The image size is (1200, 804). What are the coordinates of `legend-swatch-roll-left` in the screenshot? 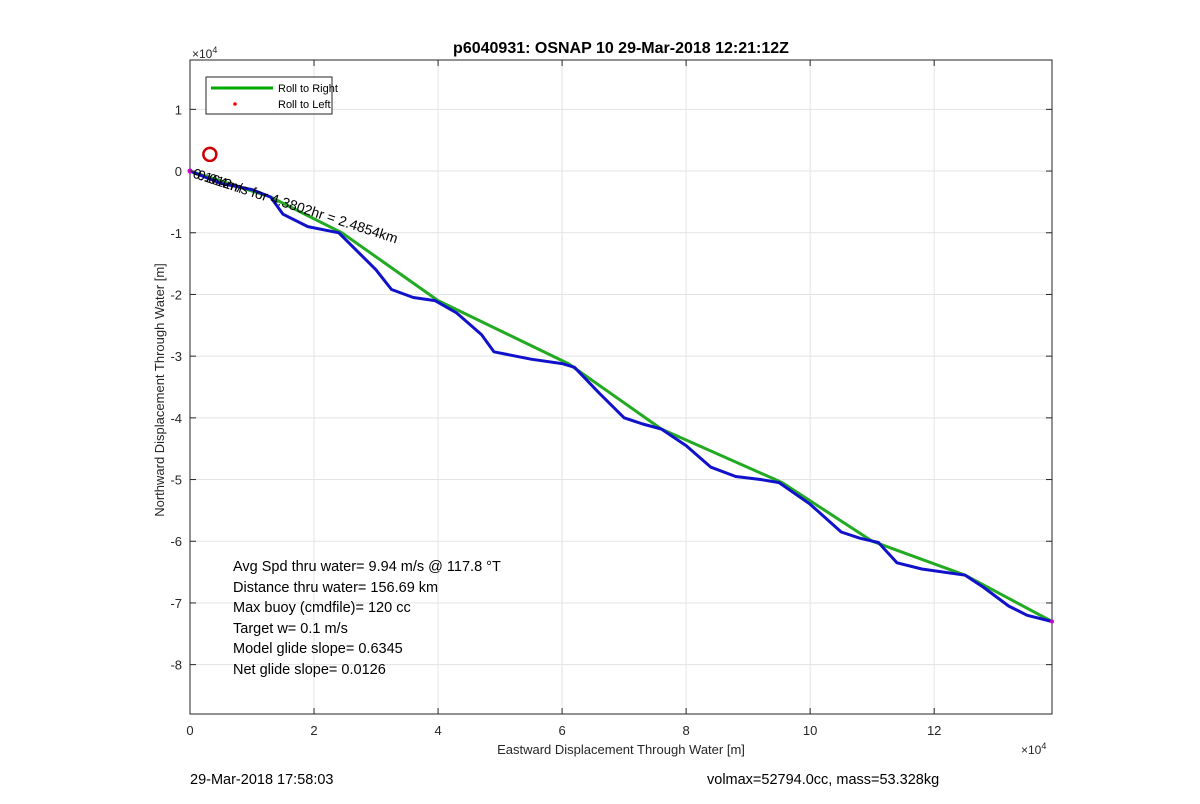 It's located at (235, 104).